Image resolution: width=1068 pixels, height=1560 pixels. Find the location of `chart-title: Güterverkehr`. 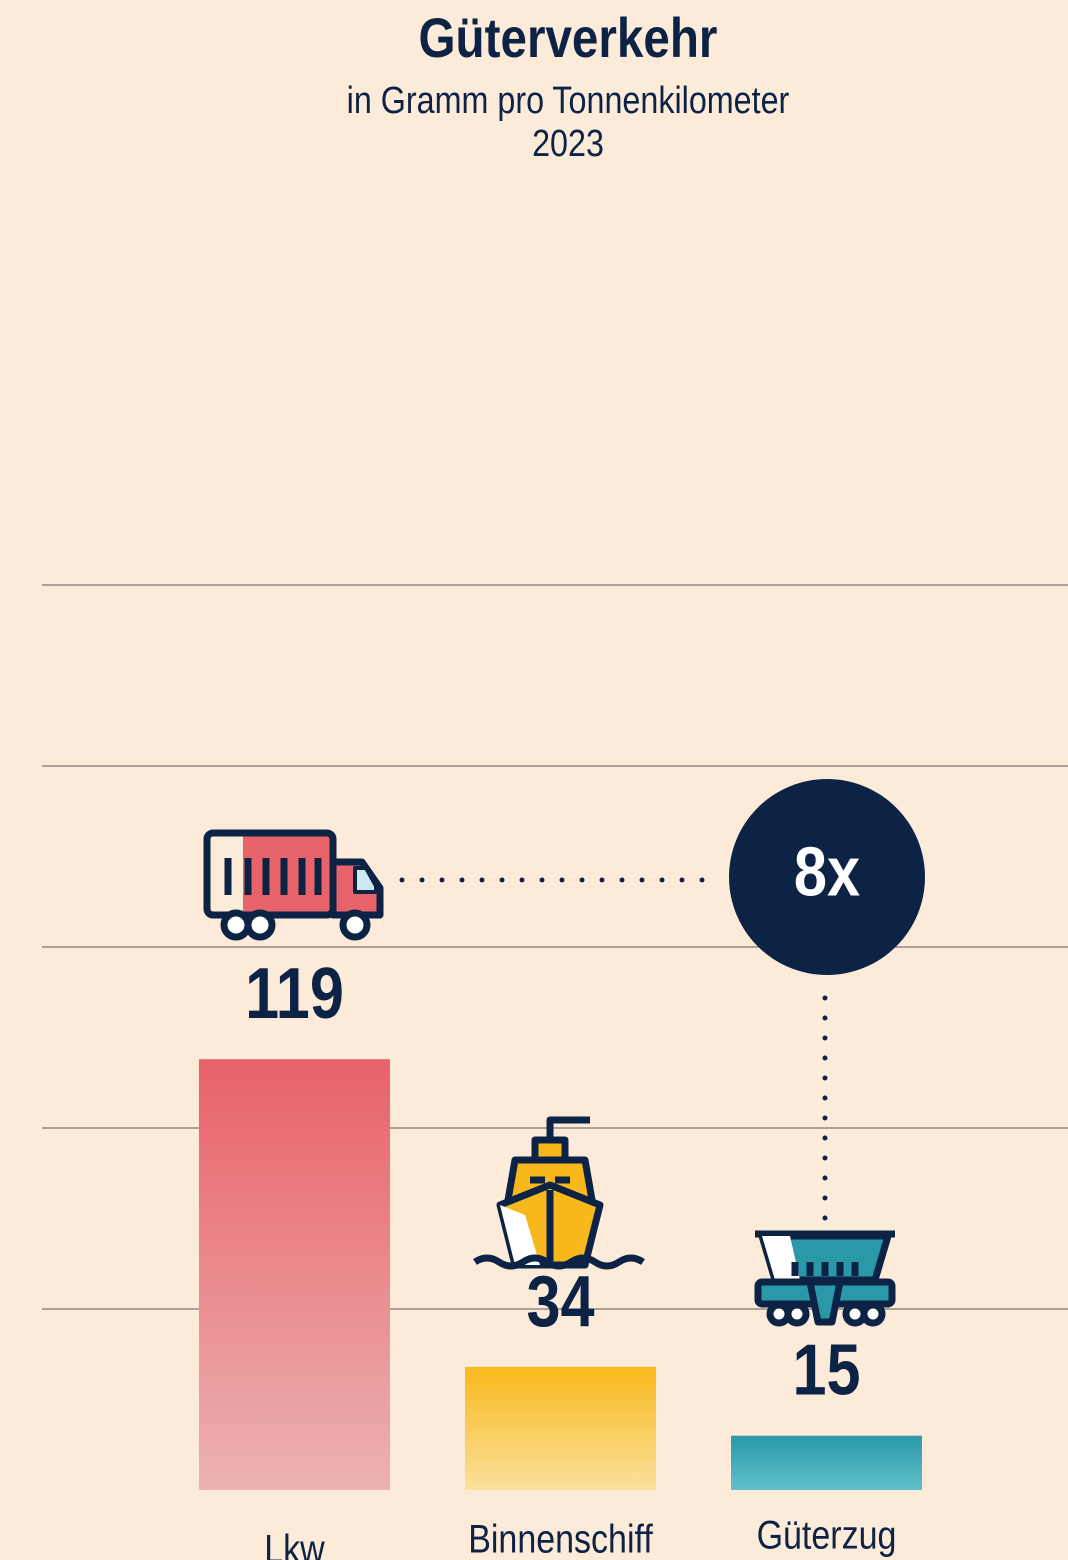

chart-title: Güterverkehr is located at coordinates (568, 38).